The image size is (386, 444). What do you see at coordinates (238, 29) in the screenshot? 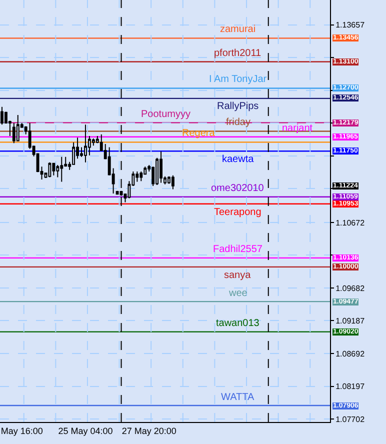
I see `ref-line-label: zamurai` at bounding box center [238, 29].